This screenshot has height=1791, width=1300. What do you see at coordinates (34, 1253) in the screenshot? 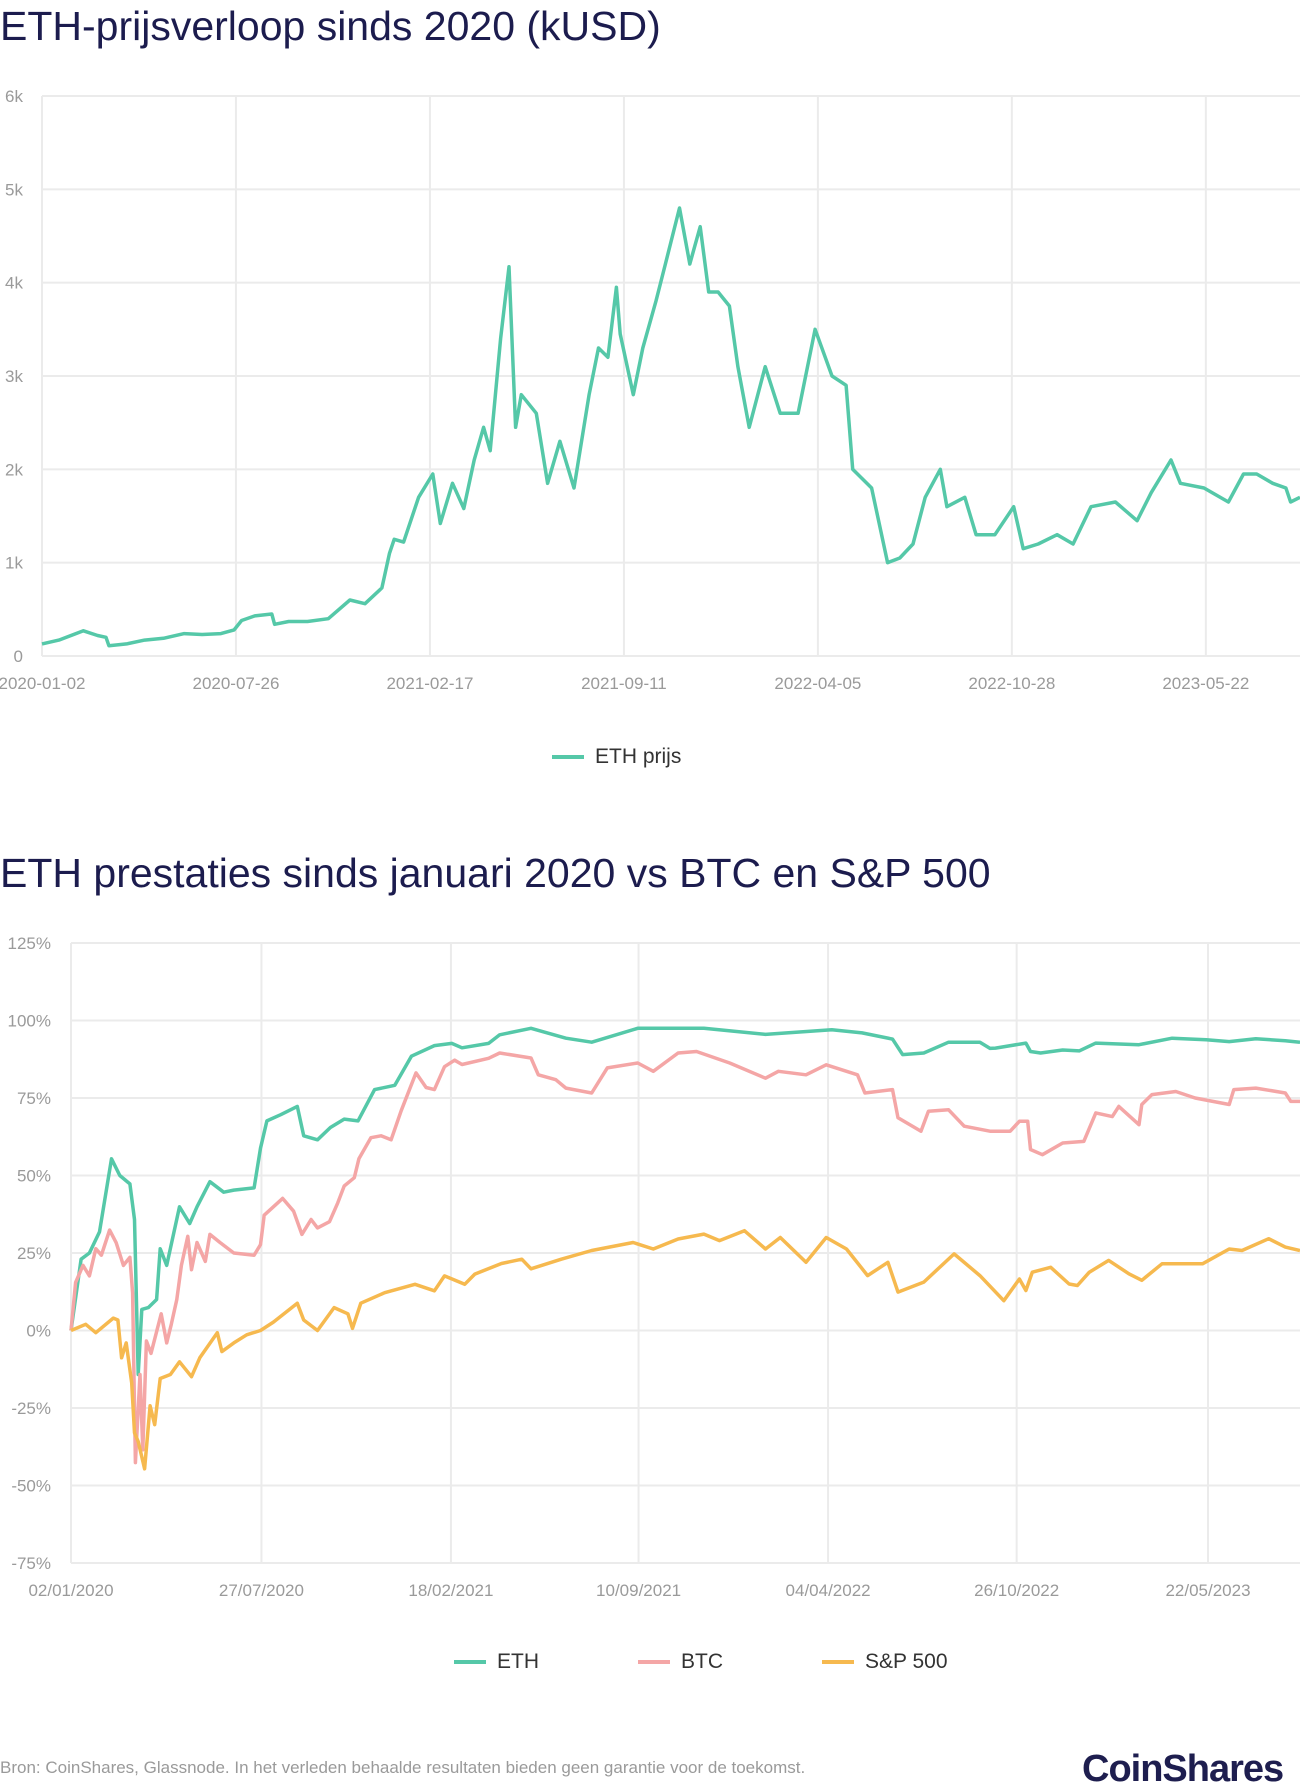
I see `y-tick-label: 25%` at bounding box center [34, 1253].